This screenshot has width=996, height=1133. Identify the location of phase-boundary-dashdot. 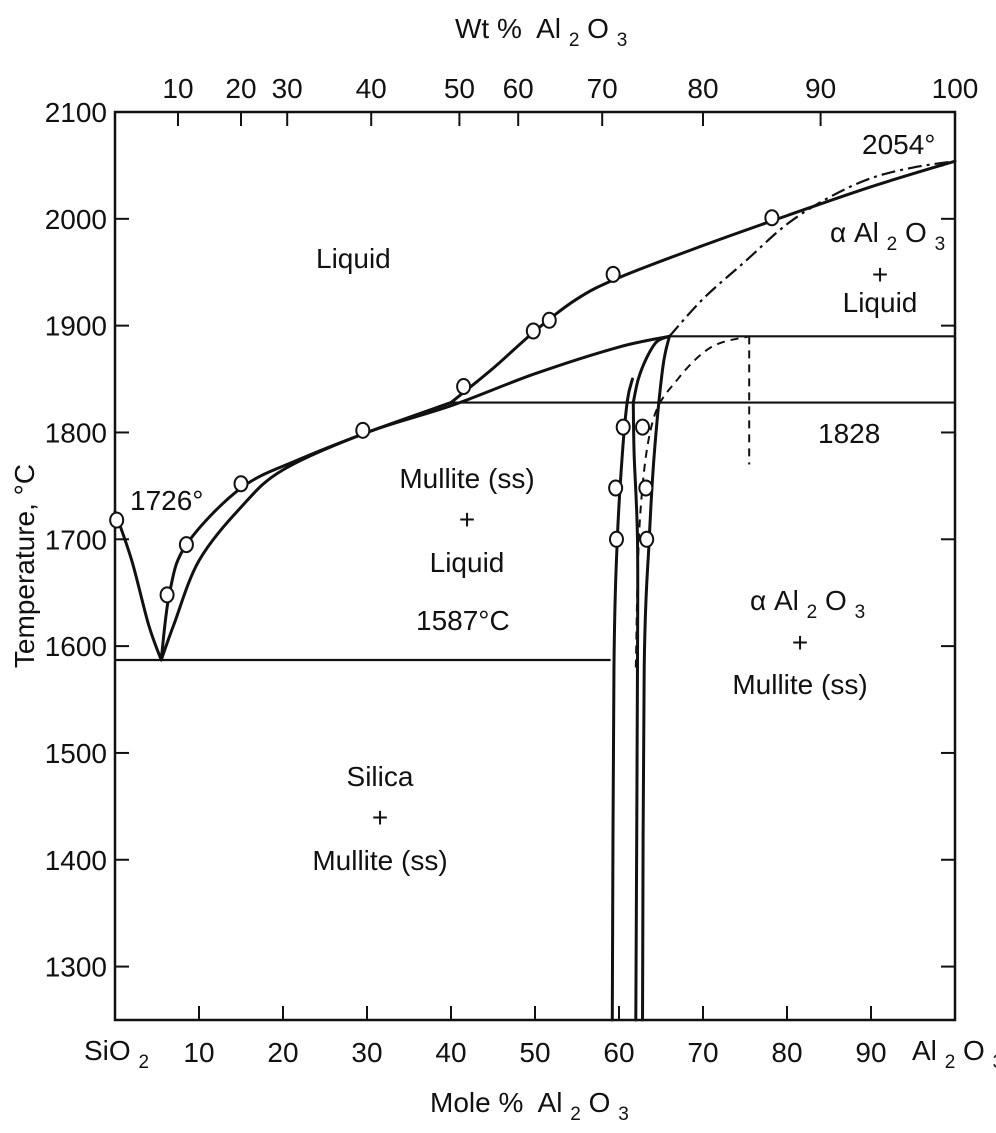
(812, 249).